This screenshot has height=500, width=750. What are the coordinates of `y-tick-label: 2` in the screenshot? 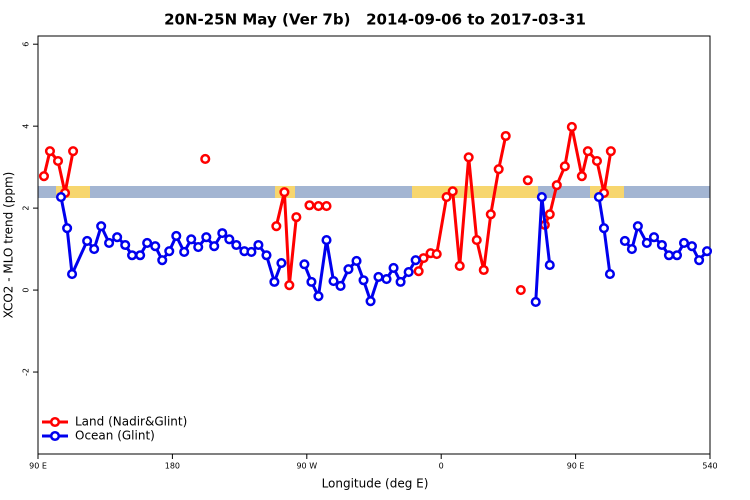 It's located at (26, 208).